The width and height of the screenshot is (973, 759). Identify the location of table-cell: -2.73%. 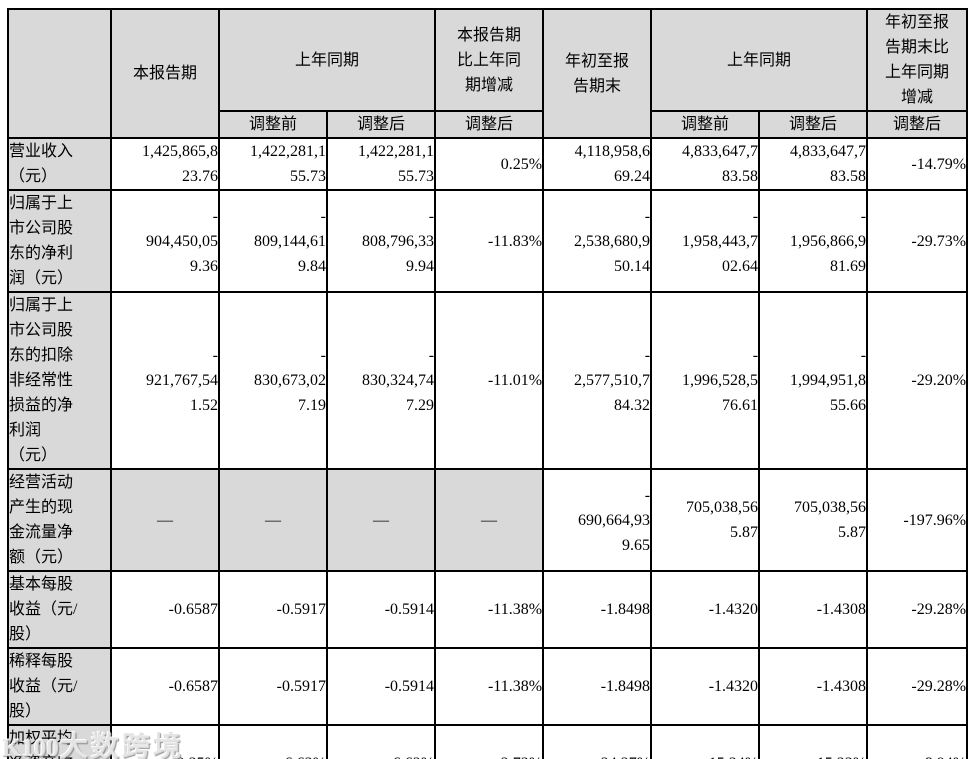
(489, 741).